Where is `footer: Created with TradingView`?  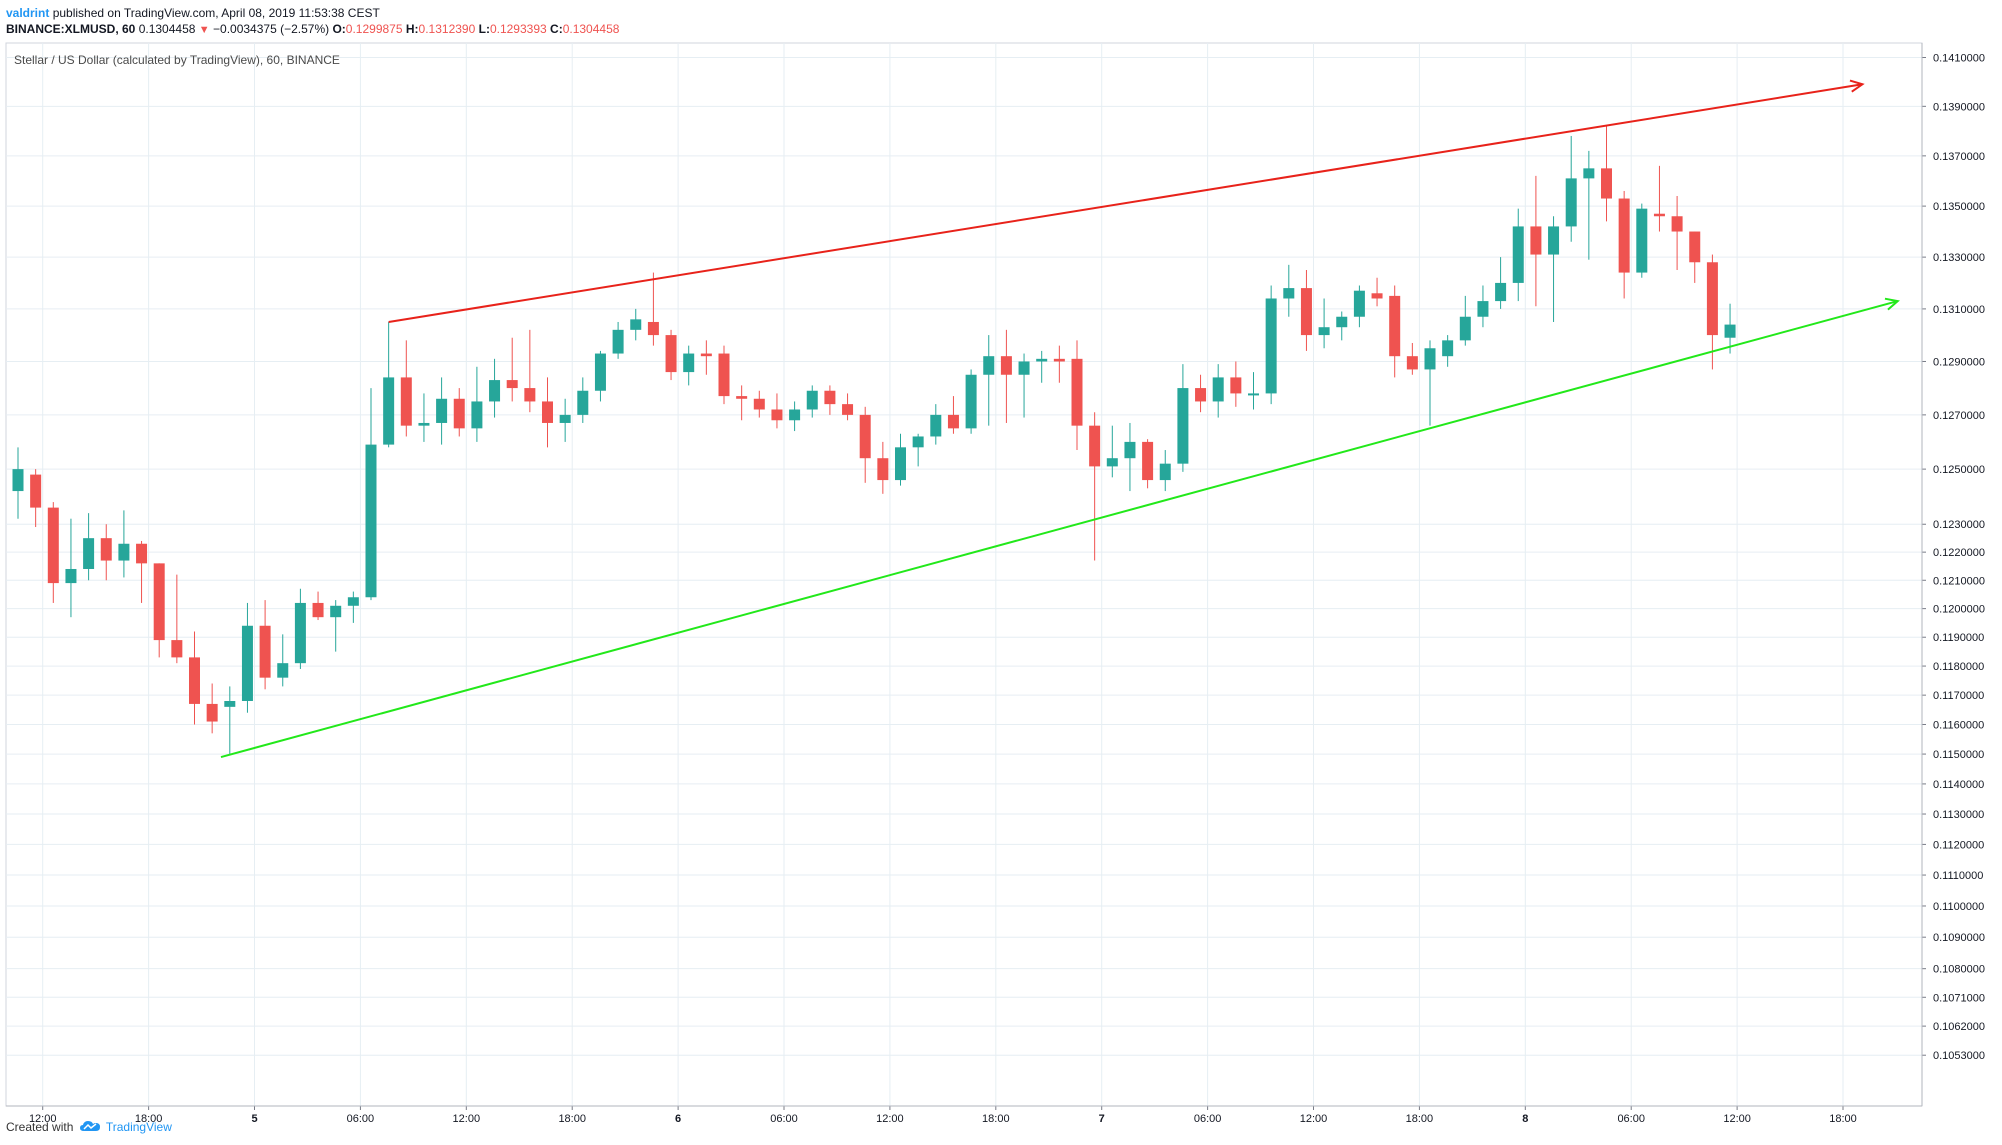 footer: Created with TradingView is located at coordinates (89, 1127).